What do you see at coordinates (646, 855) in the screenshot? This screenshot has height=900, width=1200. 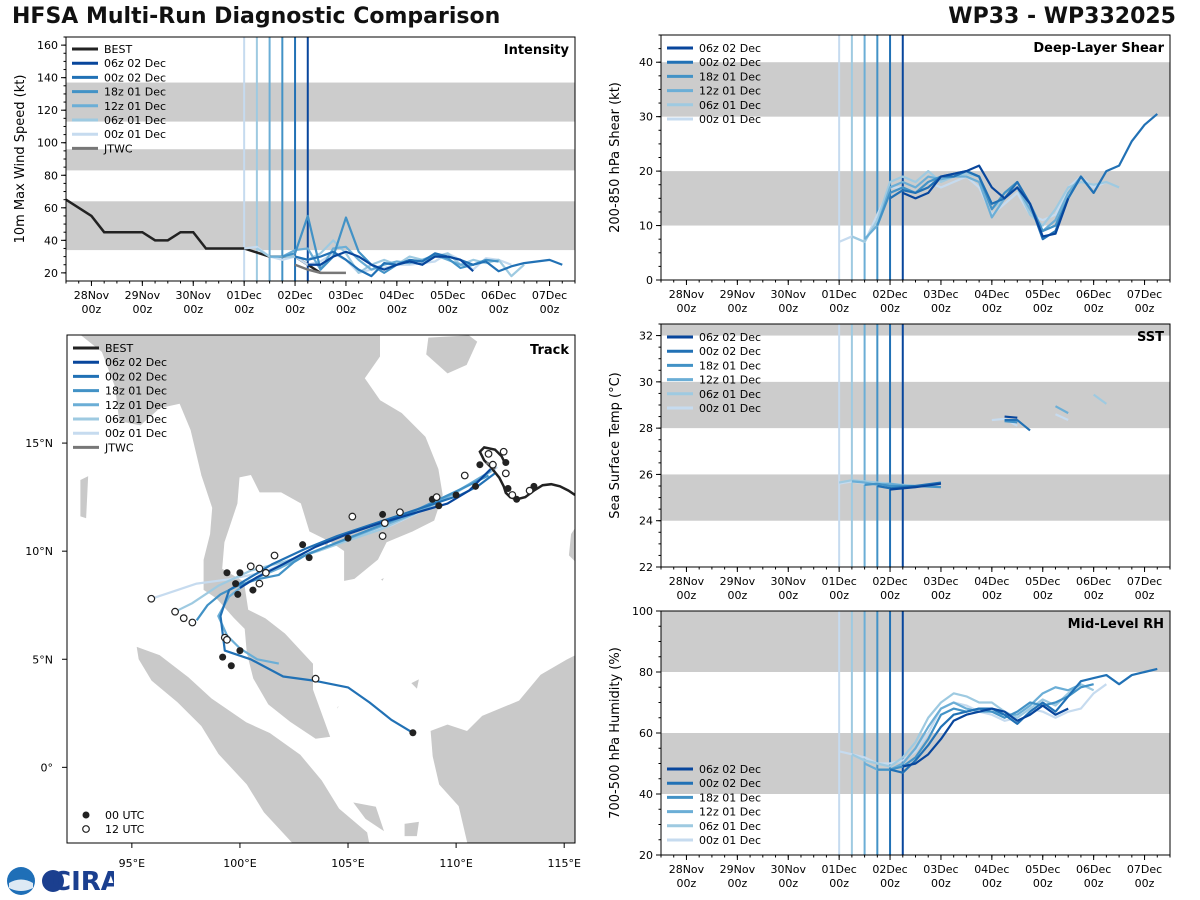 I see `y-tick-label: 20` at bounding box center [646, 855].